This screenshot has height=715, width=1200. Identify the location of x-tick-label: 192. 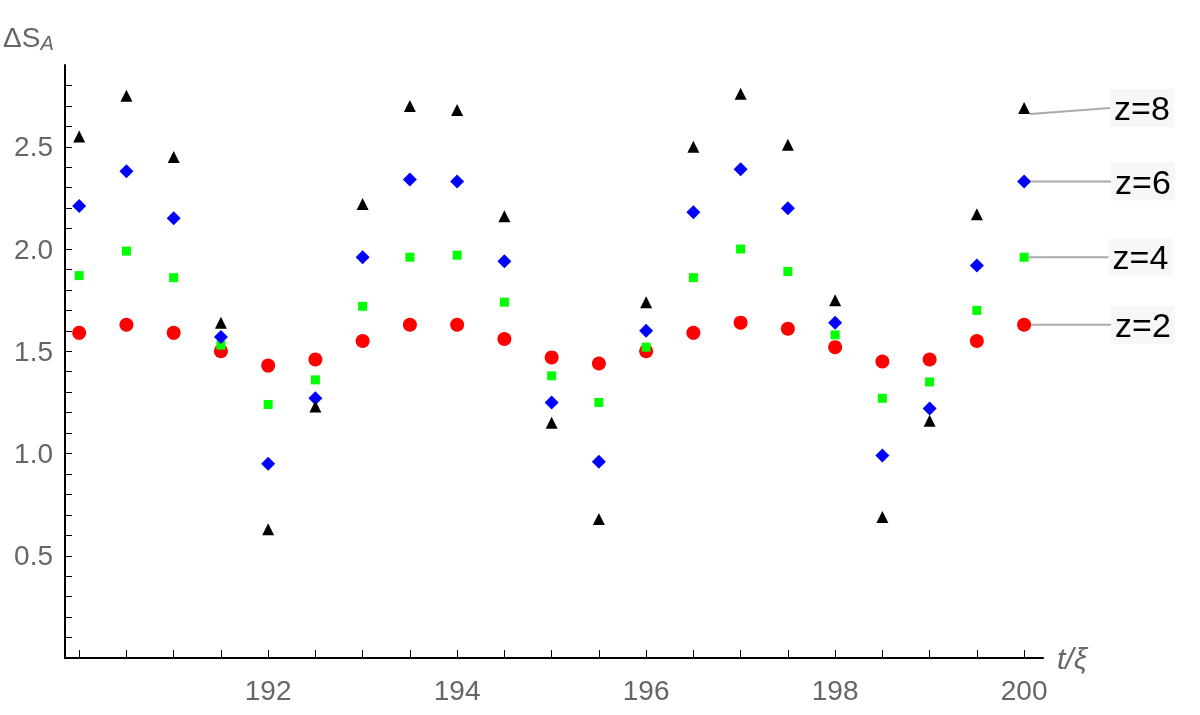
(268, 690).